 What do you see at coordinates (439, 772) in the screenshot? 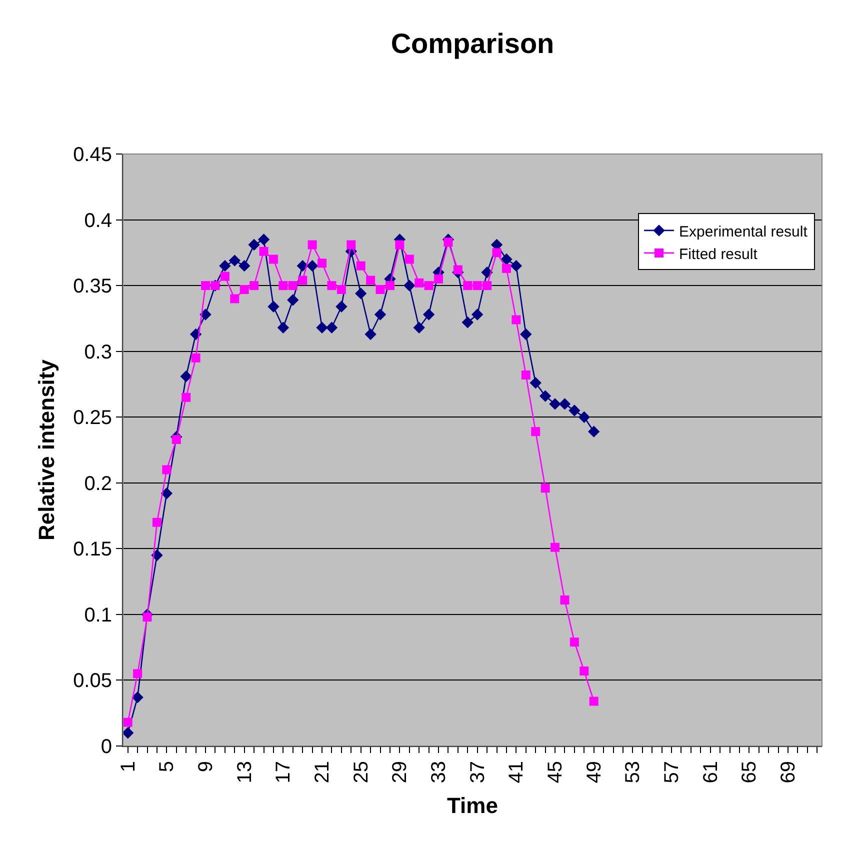
I see `x-tick-label: 33` at bounding box center [439, 772].